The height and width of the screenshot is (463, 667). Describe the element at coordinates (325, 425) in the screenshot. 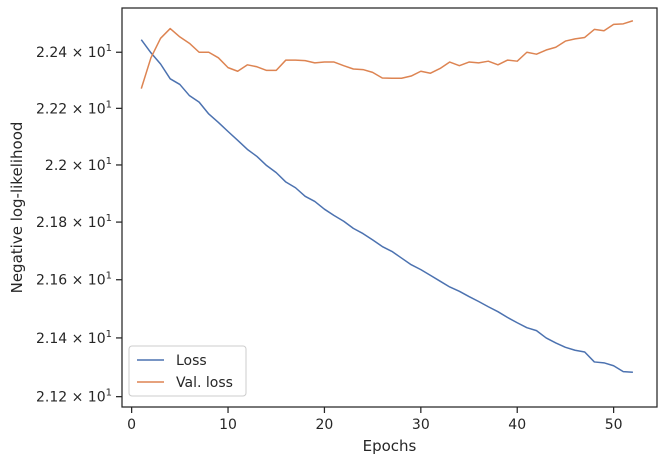

I see `x-tick-label: 20` at that location.